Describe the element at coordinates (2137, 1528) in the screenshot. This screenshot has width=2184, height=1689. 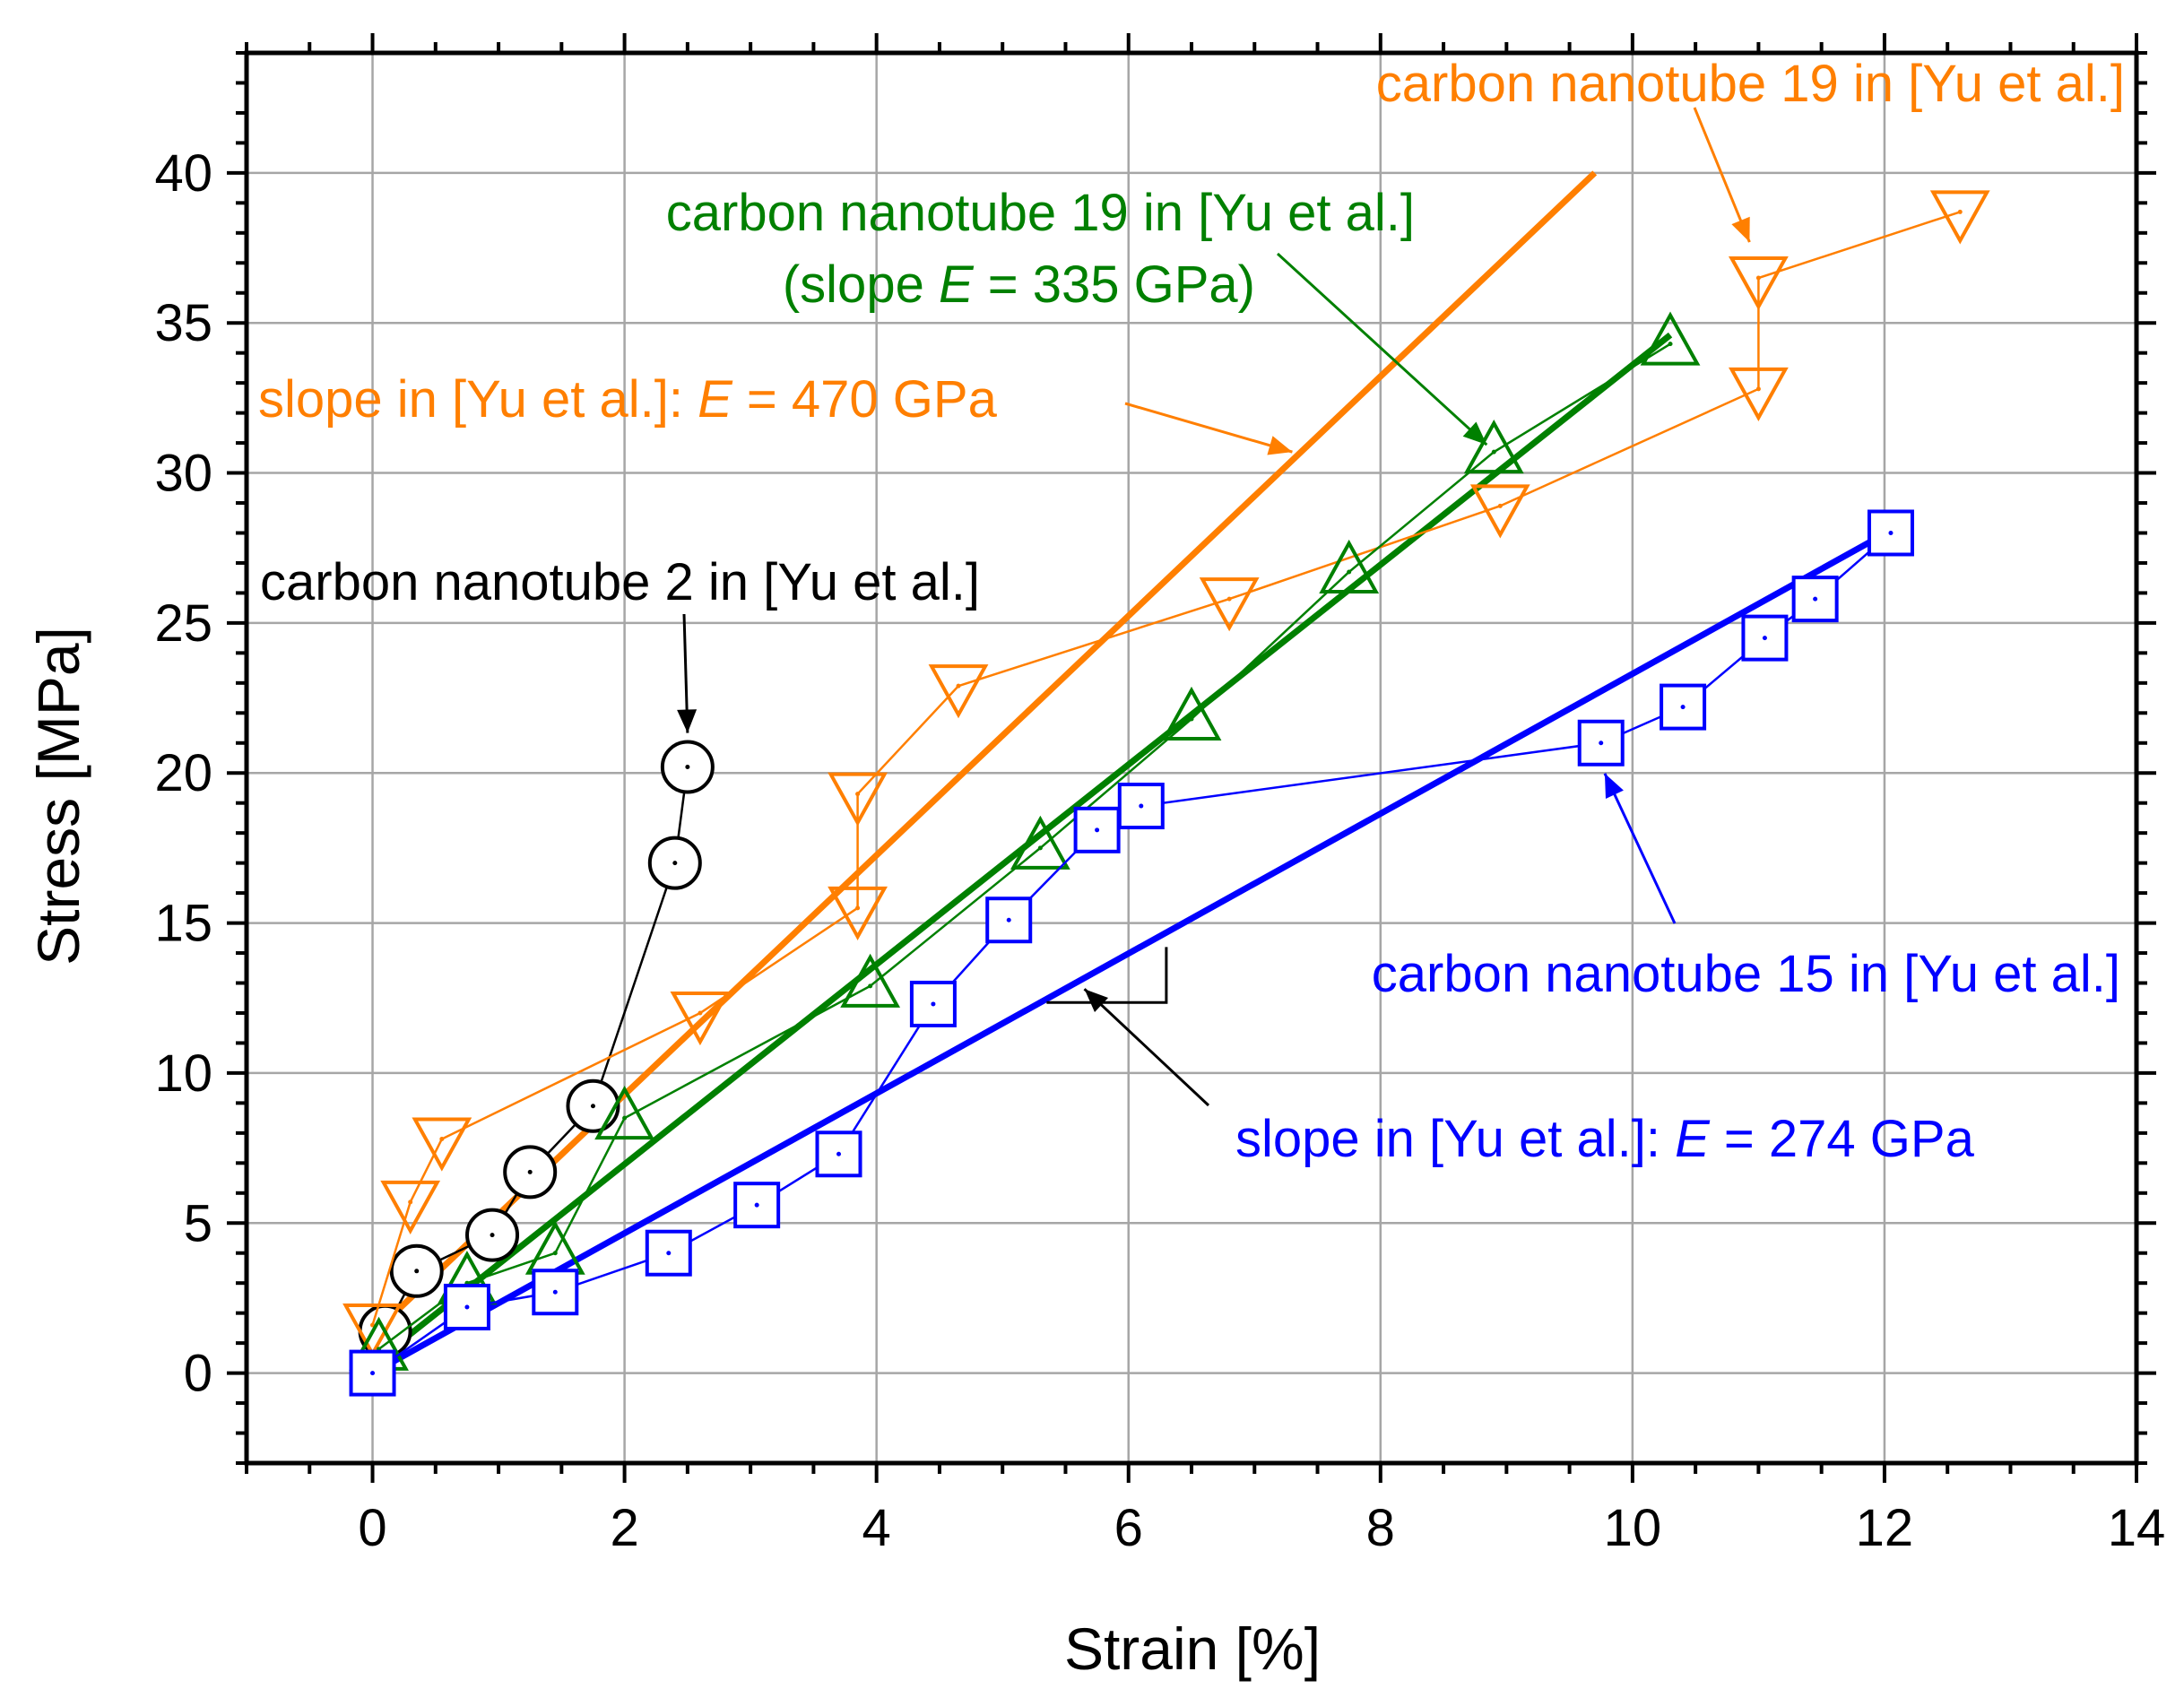
I see `x-tick-label: 14` at that location.